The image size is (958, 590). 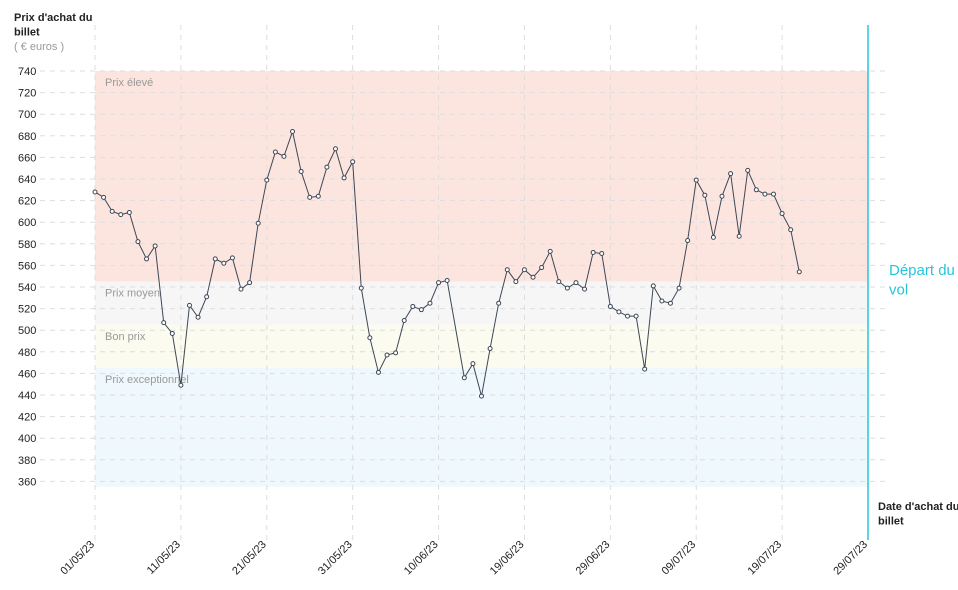 I want to click on y-tick-label: 540, so click(x=27, y=288).